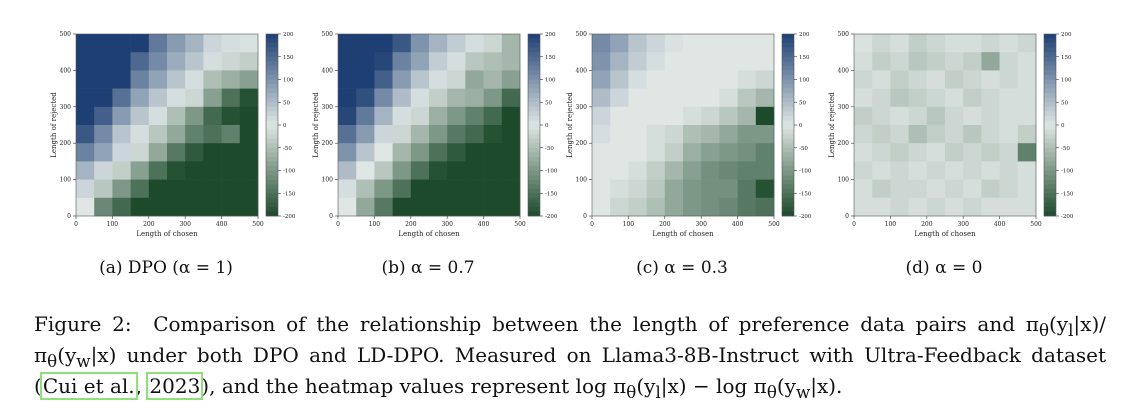 Image resolution: width=1138 pixels, height=420 pixels. I want to click on citation-link-authors: Cui et al., so click(88, 386).